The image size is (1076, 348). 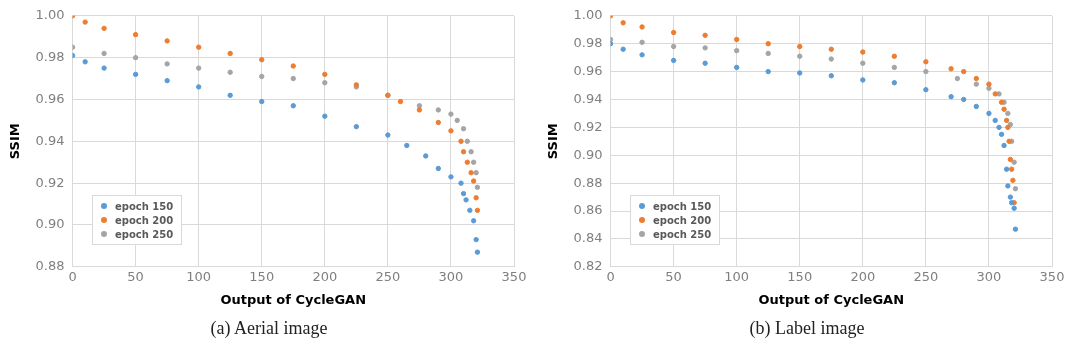 What do you see at coordinates (588, 266) in the screenshot?
I see `y-tick-label: 0.82` at bounding box center [588, 266].